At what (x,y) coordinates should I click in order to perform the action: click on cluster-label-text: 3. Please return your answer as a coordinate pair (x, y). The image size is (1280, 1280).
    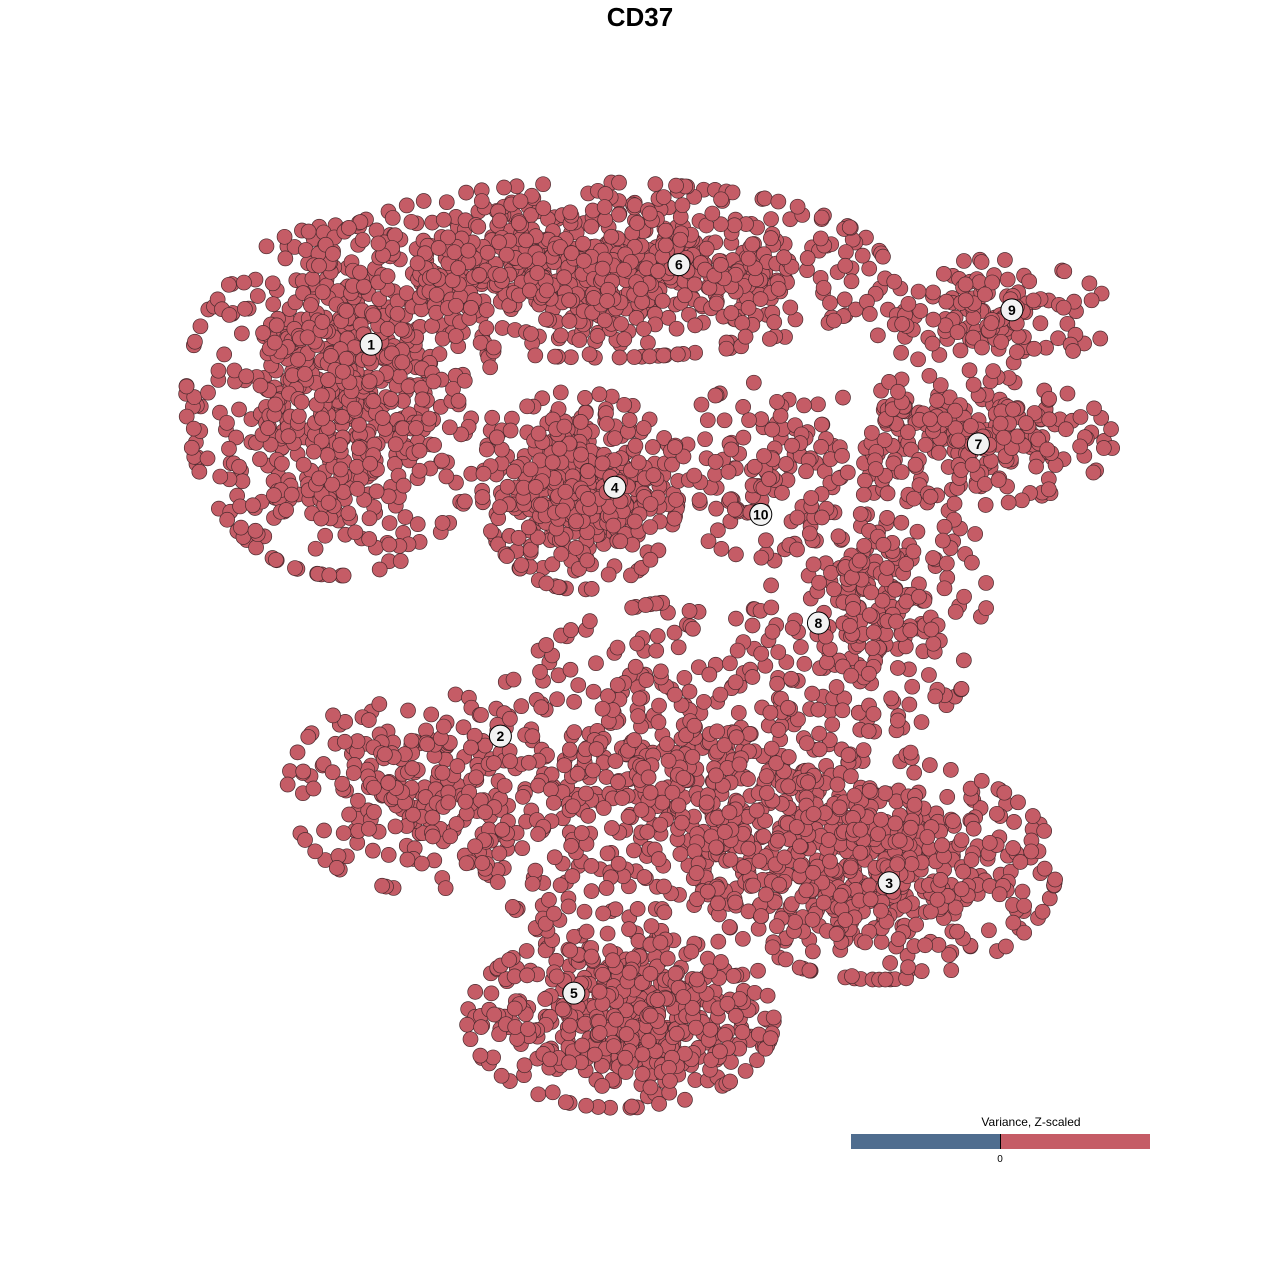
    Looking at the image, I should click on (889, 883).